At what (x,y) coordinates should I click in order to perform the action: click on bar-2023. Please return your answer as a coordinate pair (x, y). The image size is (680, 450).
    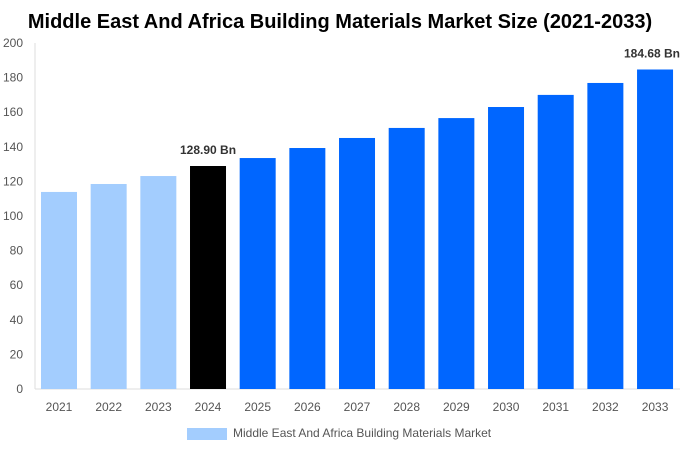
    Looking at the image, I should click on (158, 282).